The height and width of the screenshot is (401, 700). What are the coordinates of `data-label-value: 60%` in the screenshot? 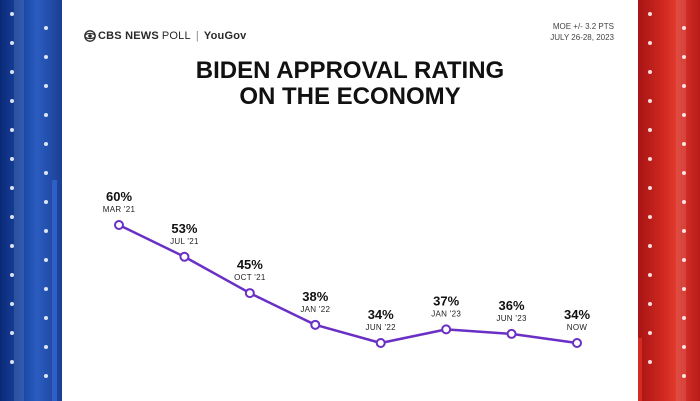 It's located at (119, 196).